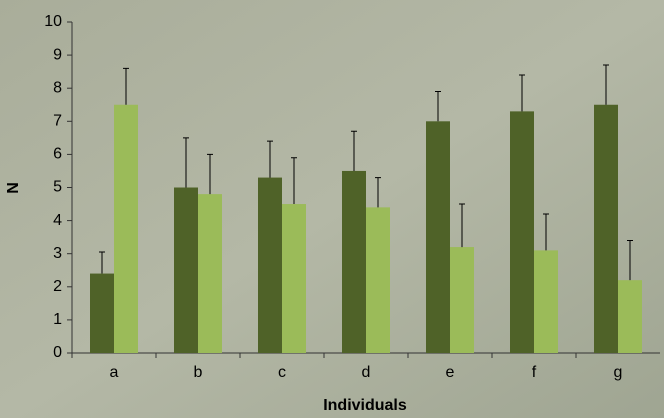 This screenshot has height=418, width=664. Describe the element at coordinates (57, 121) in the screenshot. I see `y-tick-label: 7` at that location.